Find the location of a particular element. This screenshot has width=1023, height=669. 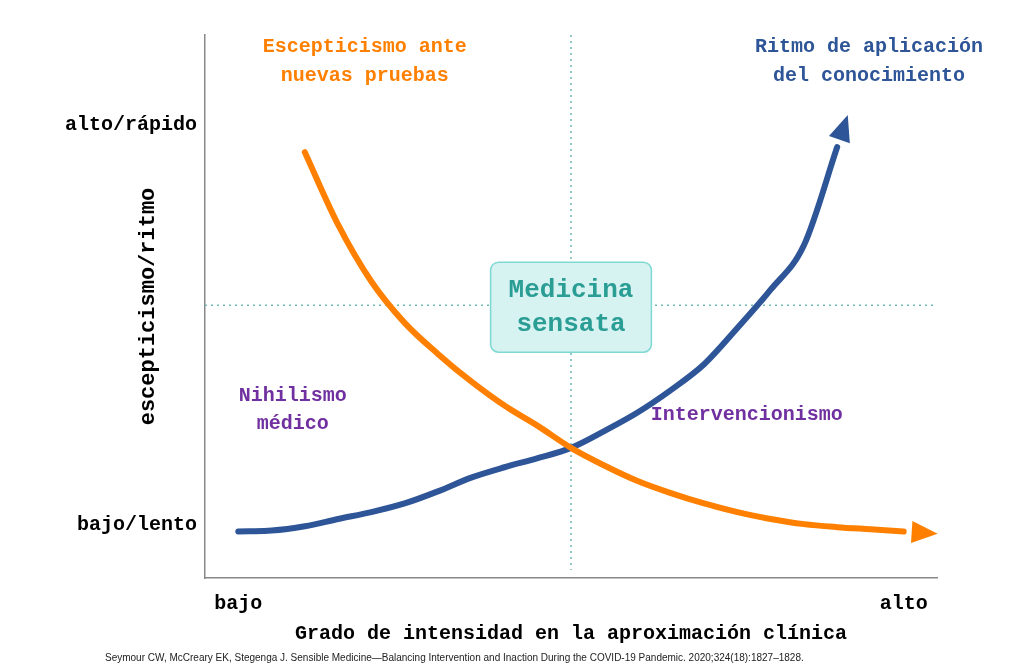

text: alto/rápido is located at coordinates (130, 125).